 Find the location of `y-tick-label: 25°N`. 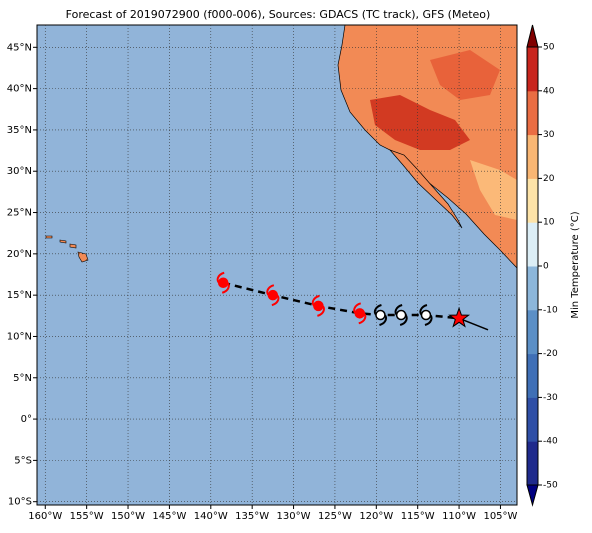

y-tick-label: 25°N is located at coordinates (19, 213).